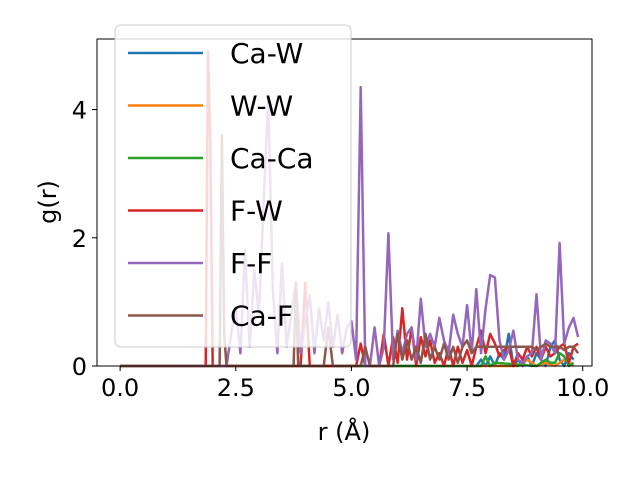 The height and width of the screenshot is (480, 640). Describe the element at coordinates (236, 388) in the screenshot. I see `x-tick-label: 2.5` at that location.